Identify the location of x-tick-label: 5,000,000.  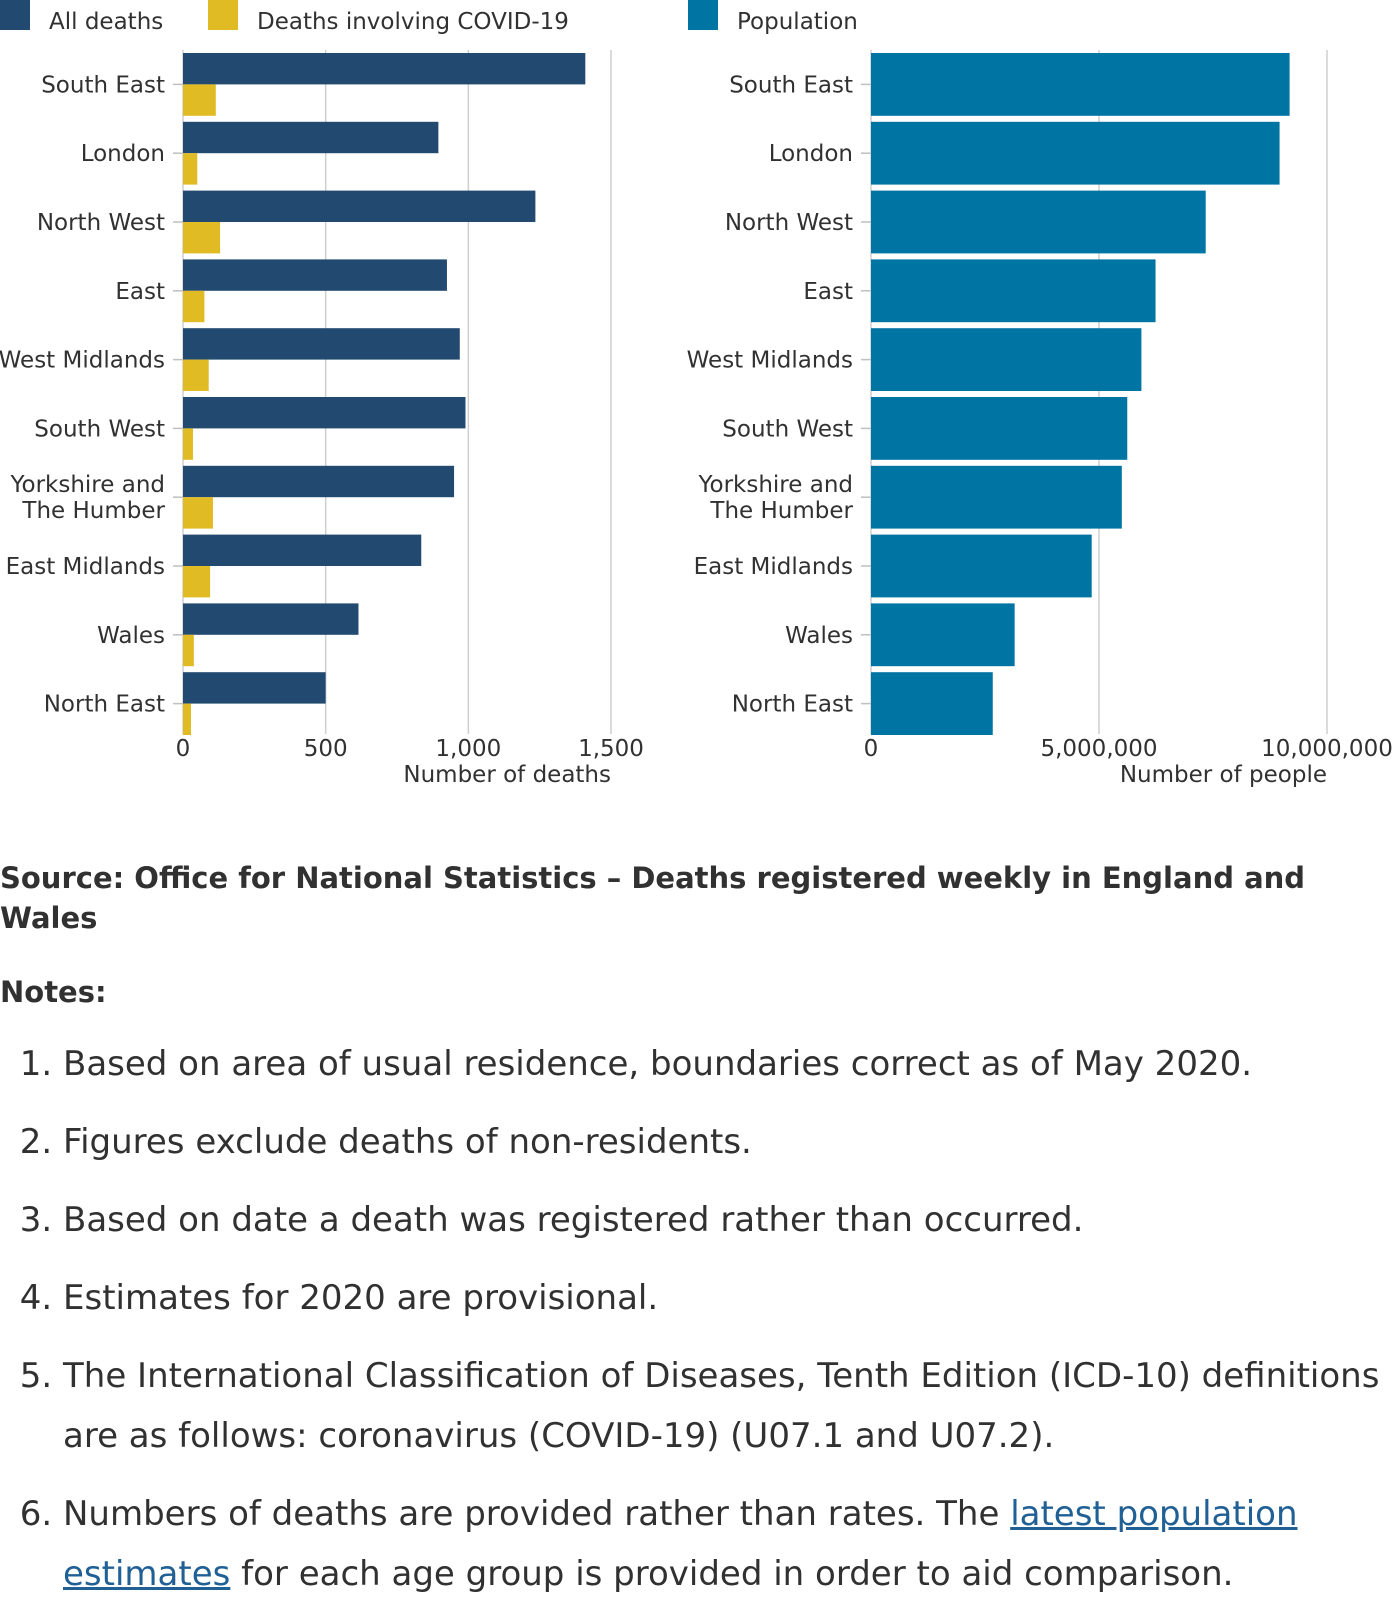
(1098, 749).